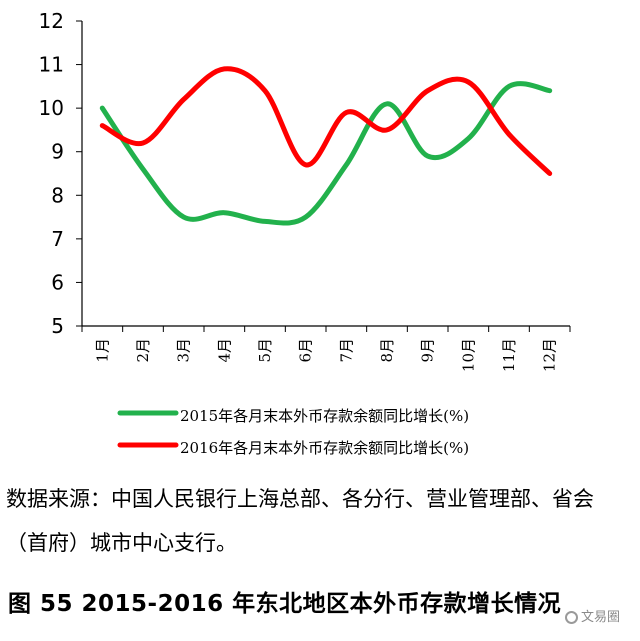 The image size is (640, 641). What do you see at coordinates (325, 416) in the screenshot?
I see `legend-label-2015: 2015年各月末本外币存款余额同比增长(%)` at bounding box center [325, 416].